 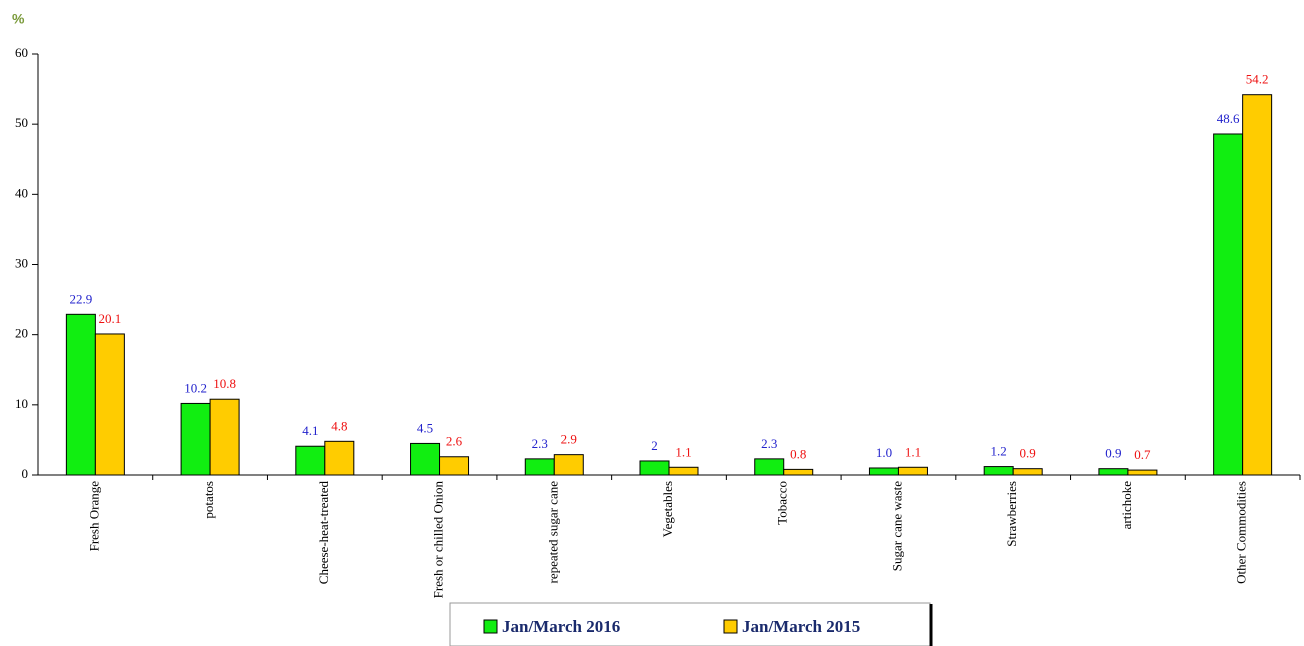 I want to click on y-tick-label: 30, so click(x=21, y=262).